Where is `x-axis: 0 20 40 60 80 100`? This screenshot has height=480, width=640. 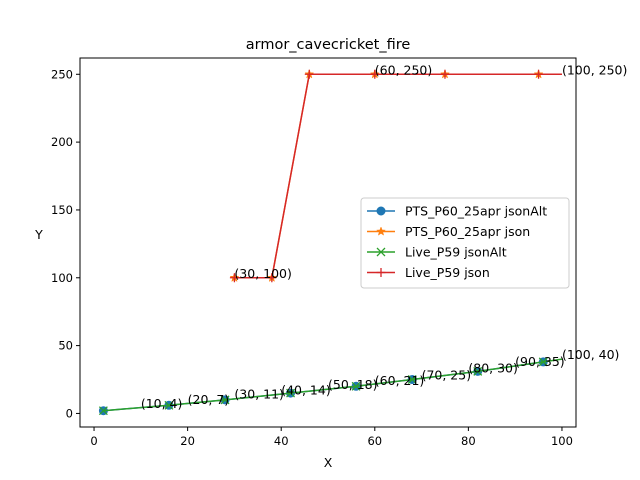
x-axis: 0 20 40 60 80 100 is located at coordinates (331, 437).